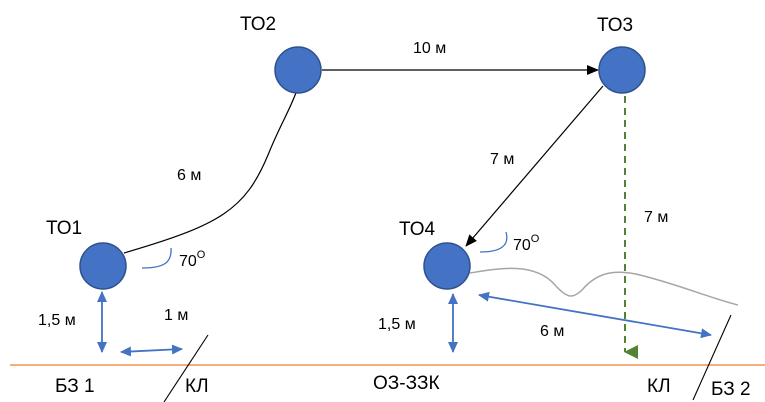  Describe the element at coordinates (534, 166) in the screenshot. I see `arrow-to3-to4` at that location.